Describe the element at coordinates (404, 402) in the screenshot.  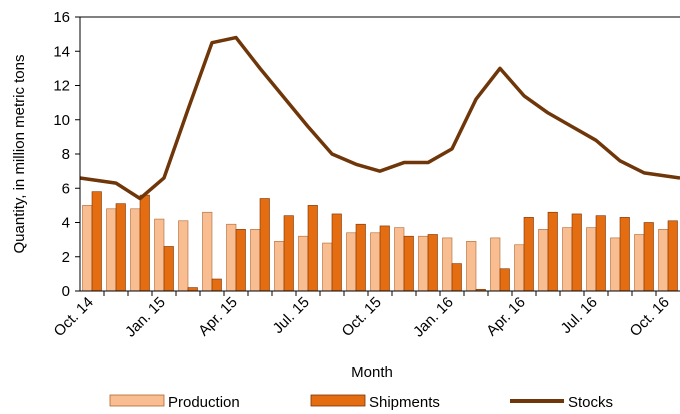
I see `legend-label-shipments: Shipments` at that location.